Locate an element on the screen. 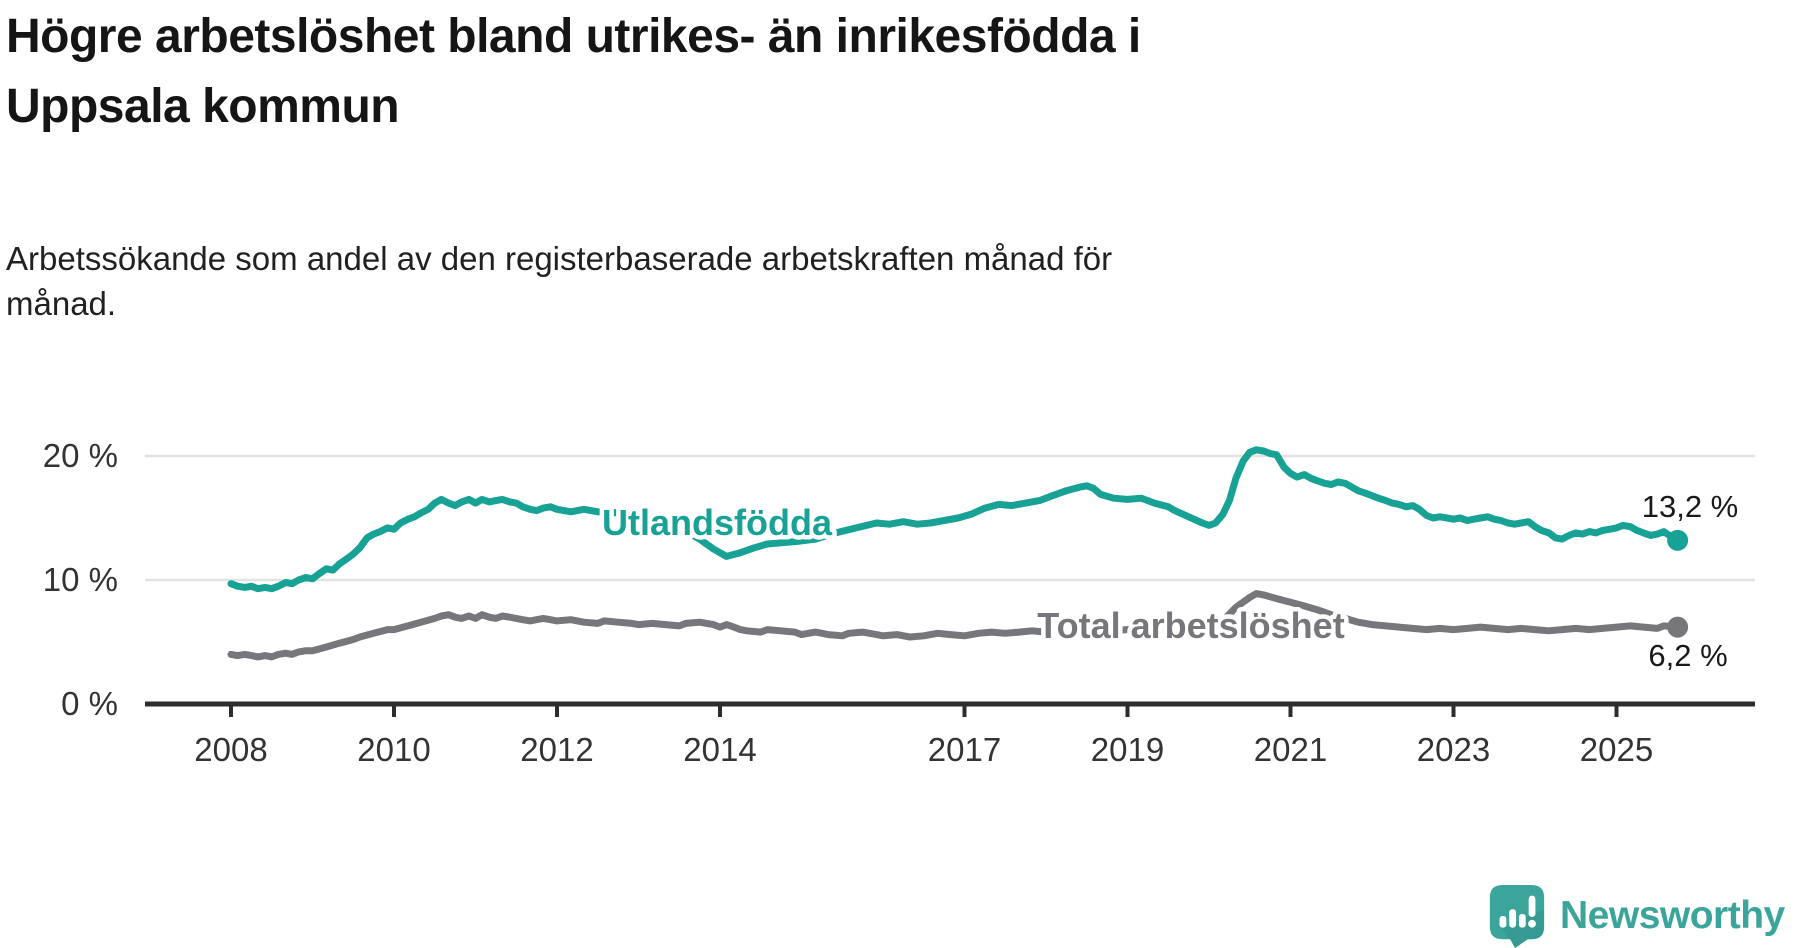  exclamation-bar is located at coordinates (1532, 906).